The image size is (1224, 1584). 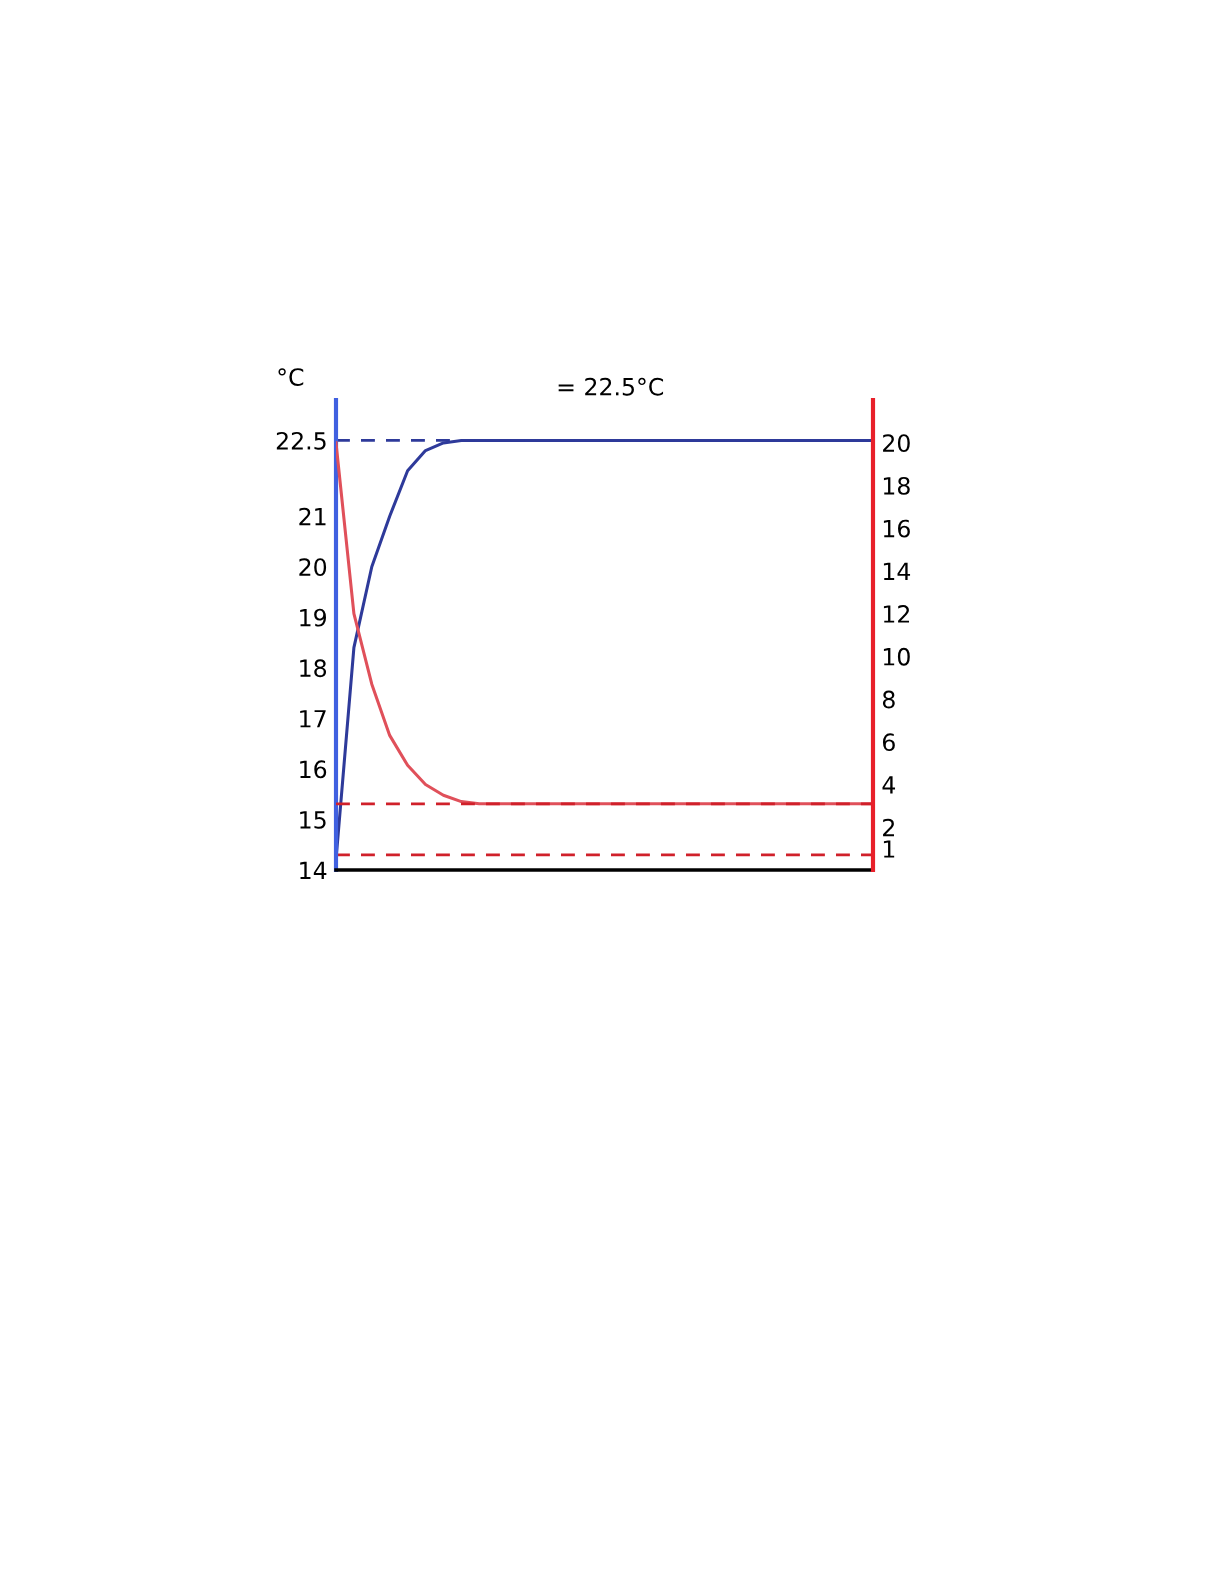 I want to click on y-tick-label: 17, so click(x=313, y=719).